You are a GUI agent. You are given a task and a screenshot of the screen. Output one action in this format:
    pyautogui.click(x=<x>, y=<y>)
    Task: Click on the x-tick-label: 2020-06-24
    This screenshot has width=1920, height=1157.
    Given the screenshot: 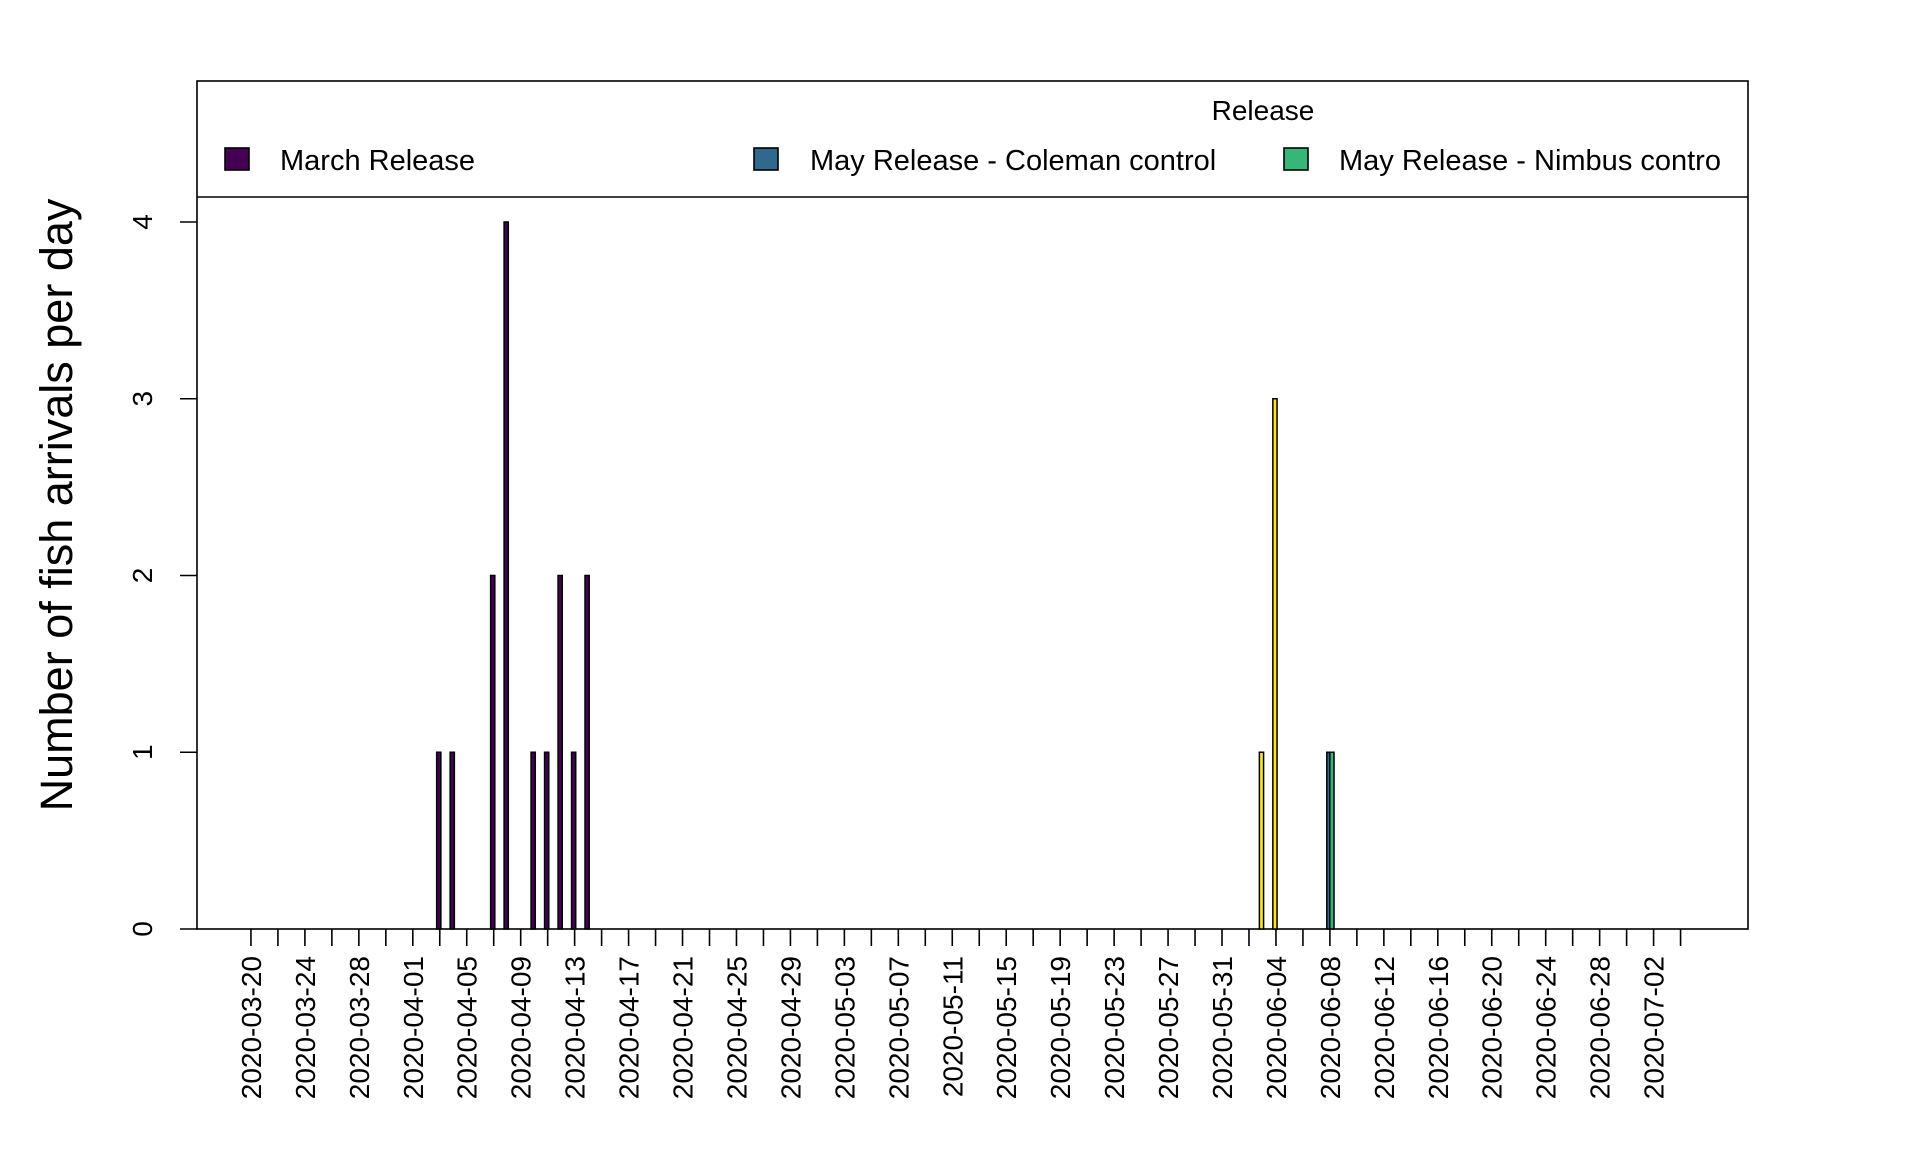 What is the action you would take?
    pyautogui.click(x=1546, y=1027)
    